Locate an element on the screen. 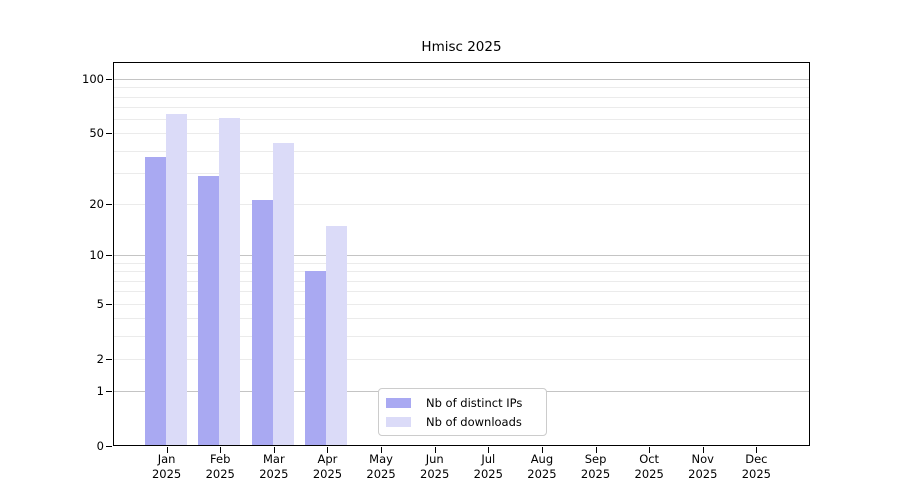 This screenshot has height=500, width=900. legend-label-distinct-ips: Nb of distinct IPs is located at coordinates (474, 402).